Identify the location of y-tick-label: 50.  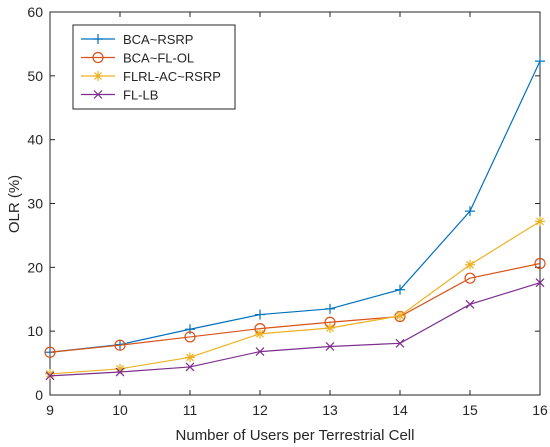
(35, 76).